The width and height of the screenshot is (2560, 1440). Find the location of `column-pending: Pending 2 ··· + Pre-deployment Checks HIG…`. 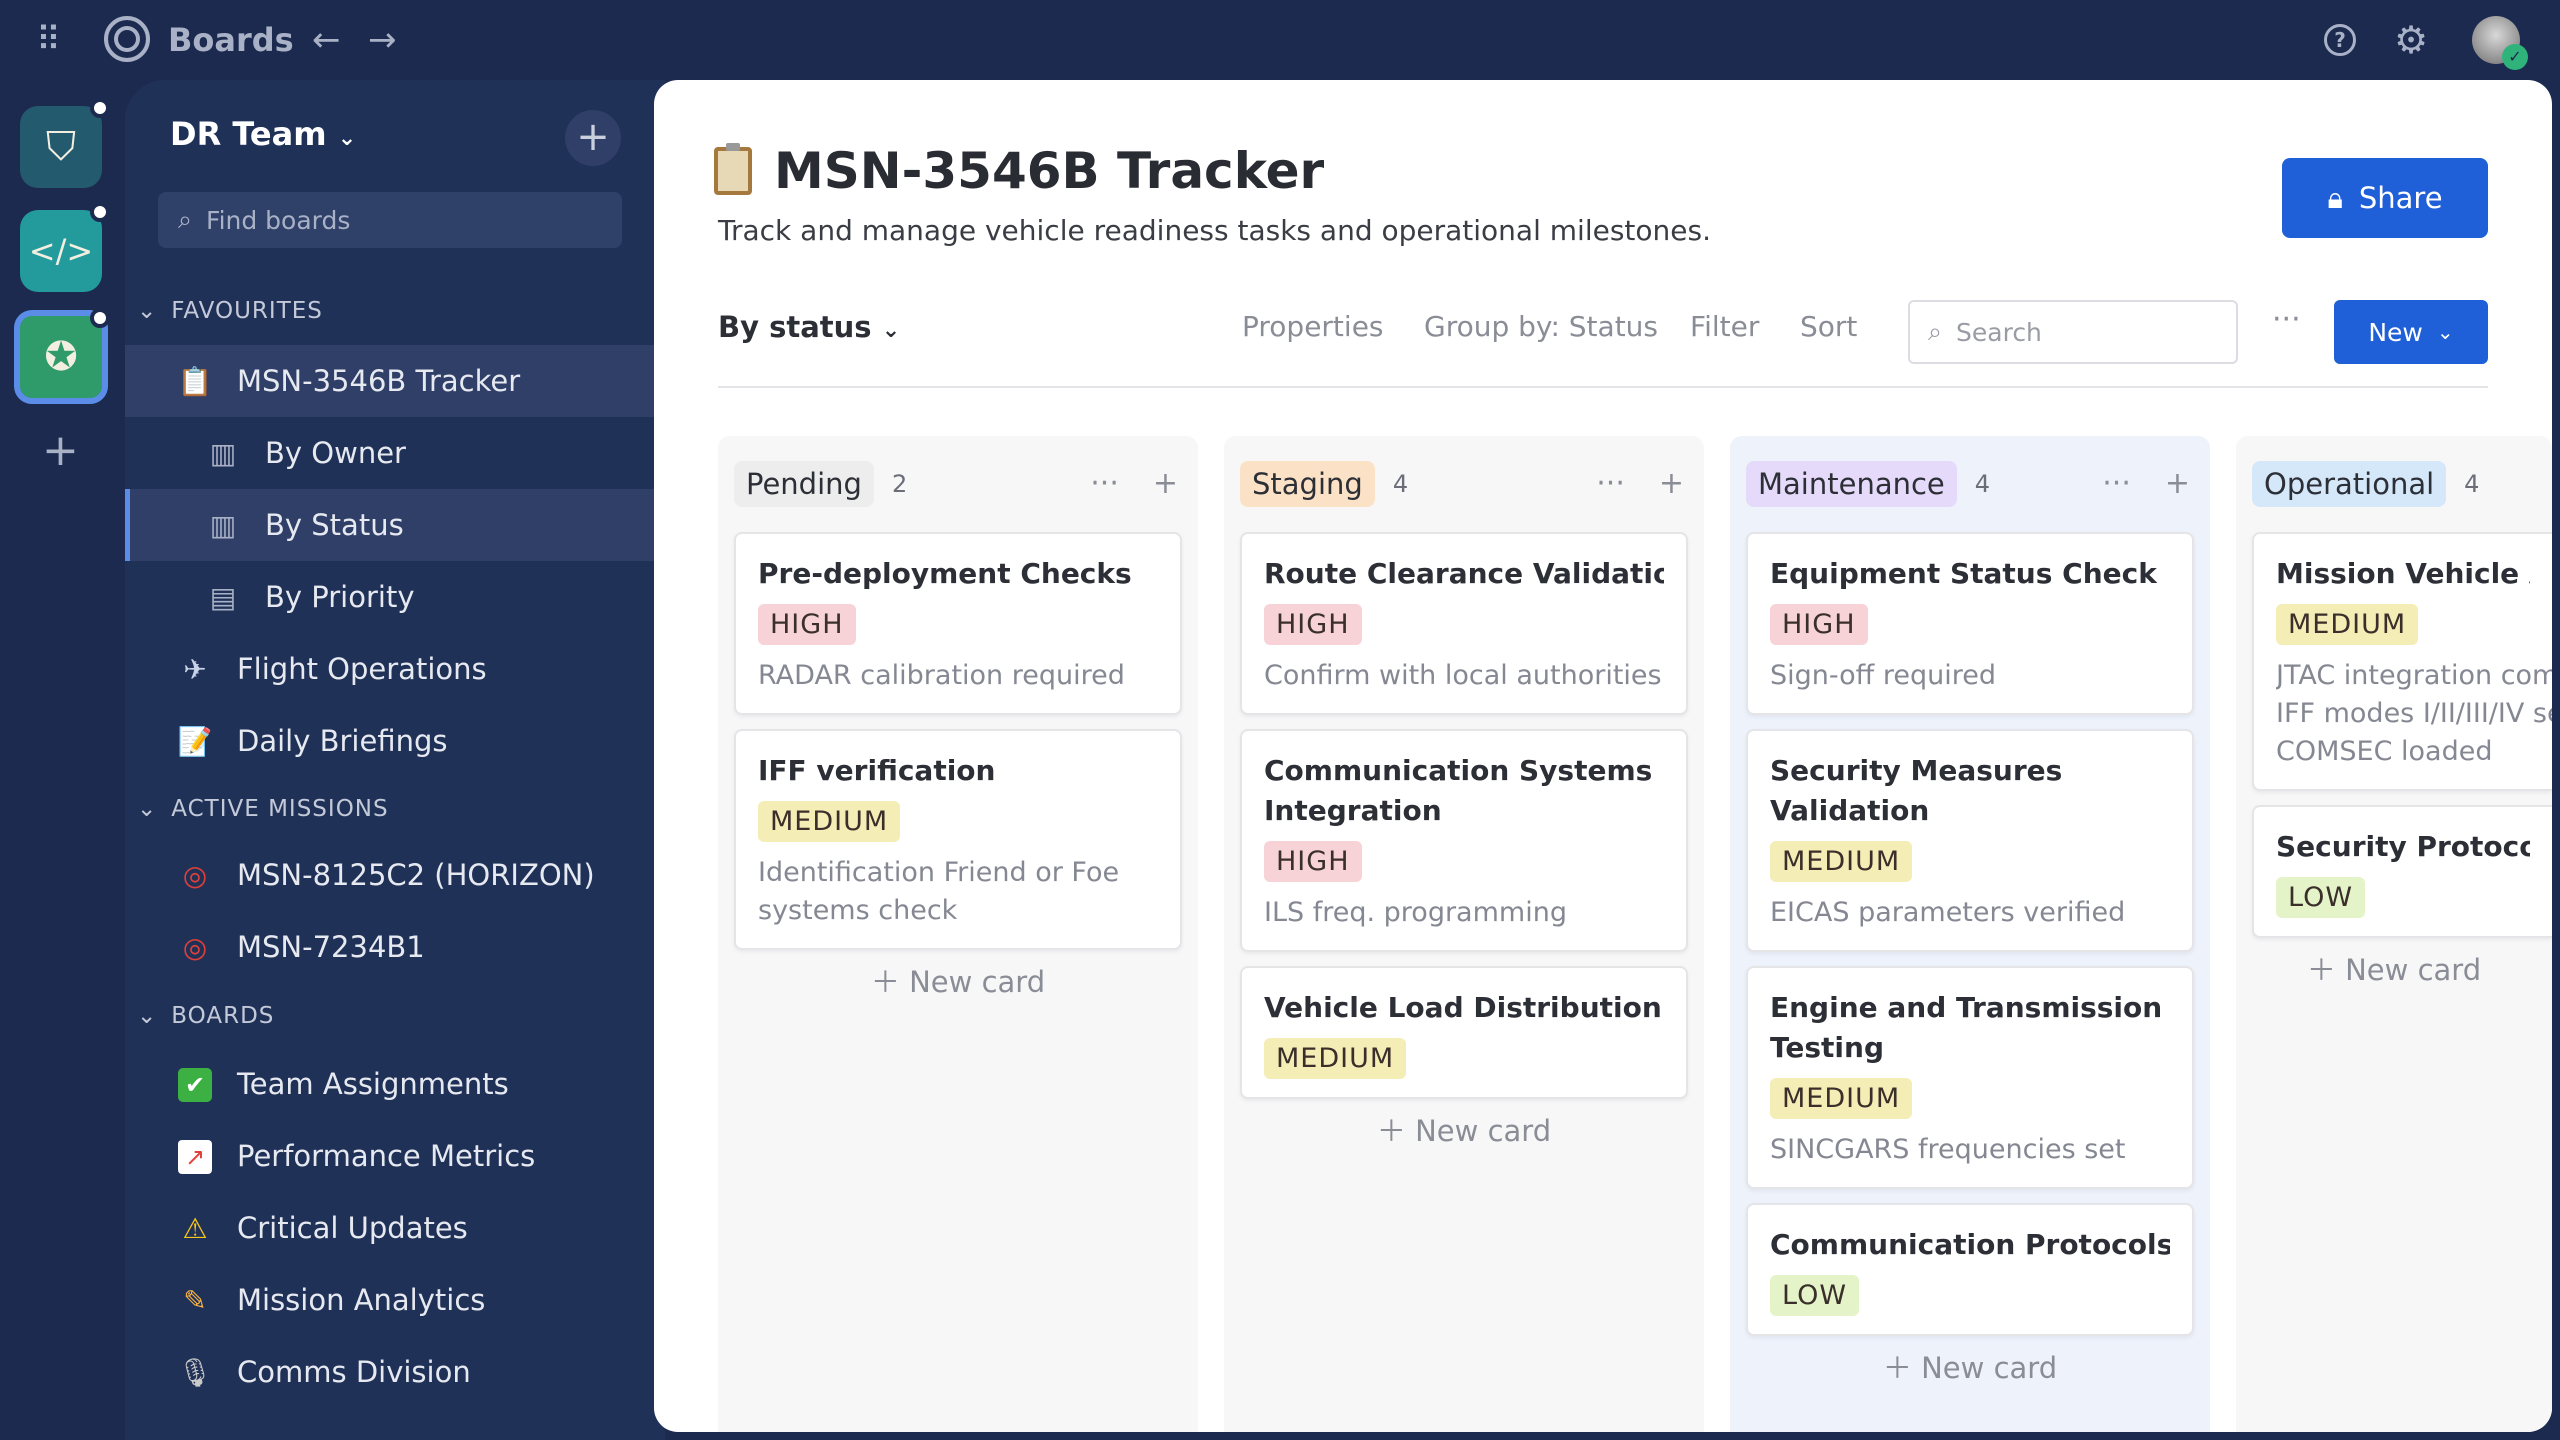

column-pending: Pending 2 ··· + Pre-deployment Checks HIG… is located at coordinates (958, 934).